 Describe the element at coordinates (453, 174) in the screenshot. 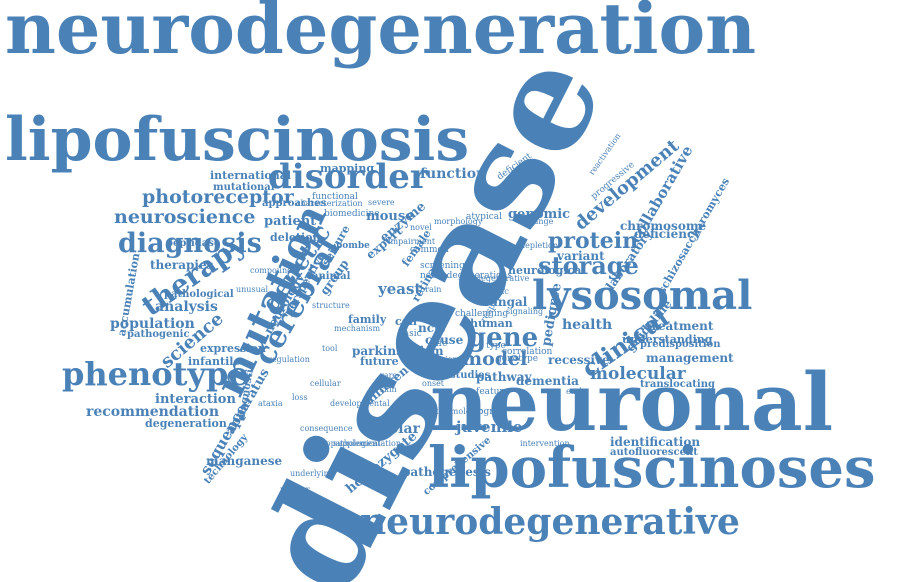

I see `cloud-word: function` at that location.